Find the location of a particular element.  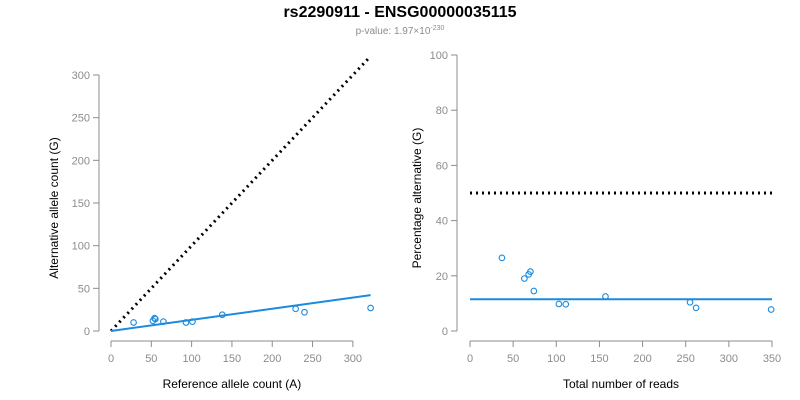

chart2-y-tick-label: 100 is located at coordinates (439, 56).